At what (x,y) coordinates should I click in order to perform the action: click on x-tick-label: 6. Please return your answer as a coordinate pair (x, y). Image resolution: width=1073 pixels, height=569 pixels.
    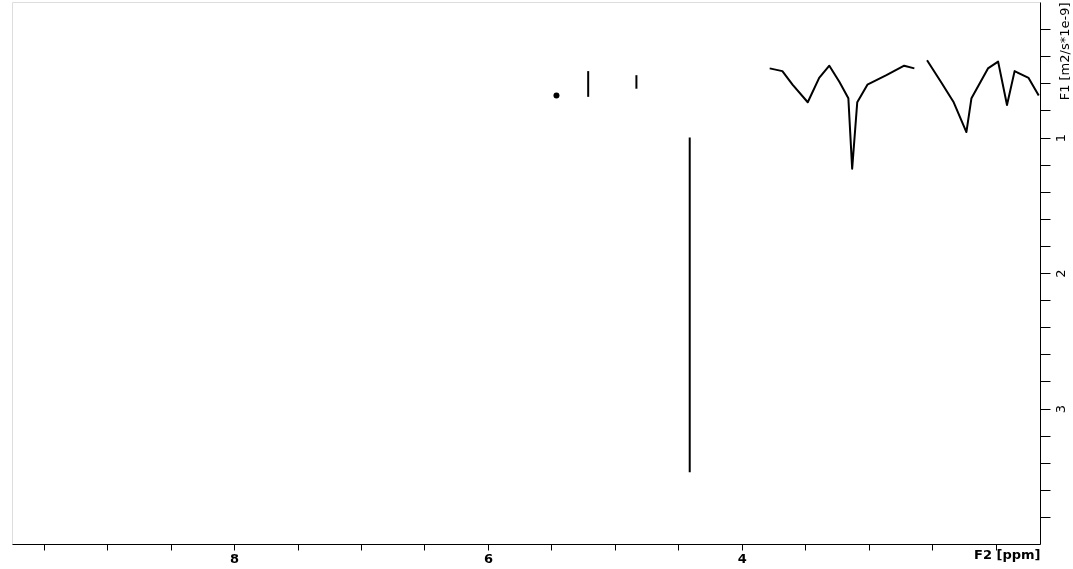
    Looking at the image, I should click on (488, 558).